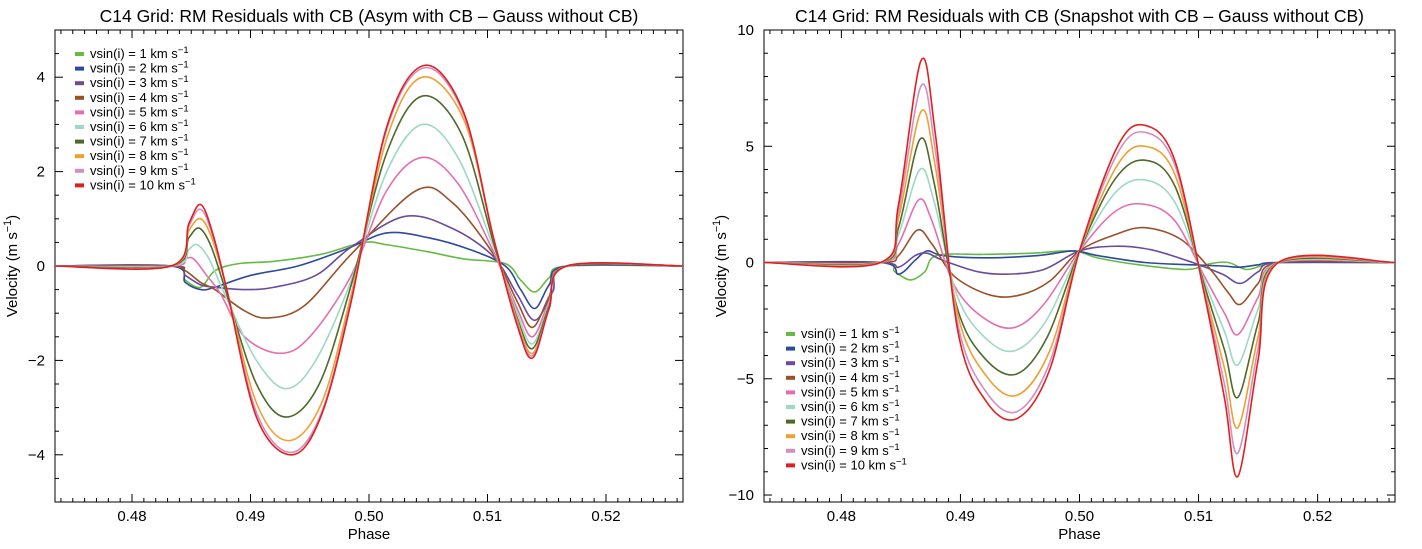 This screenshot has width=1422, height=549. What do you see at coordinates (845, 406) in the screenshot?
I see `legend-label-text: vsin(i) = 6 km s` at bounding box center [845, 406].